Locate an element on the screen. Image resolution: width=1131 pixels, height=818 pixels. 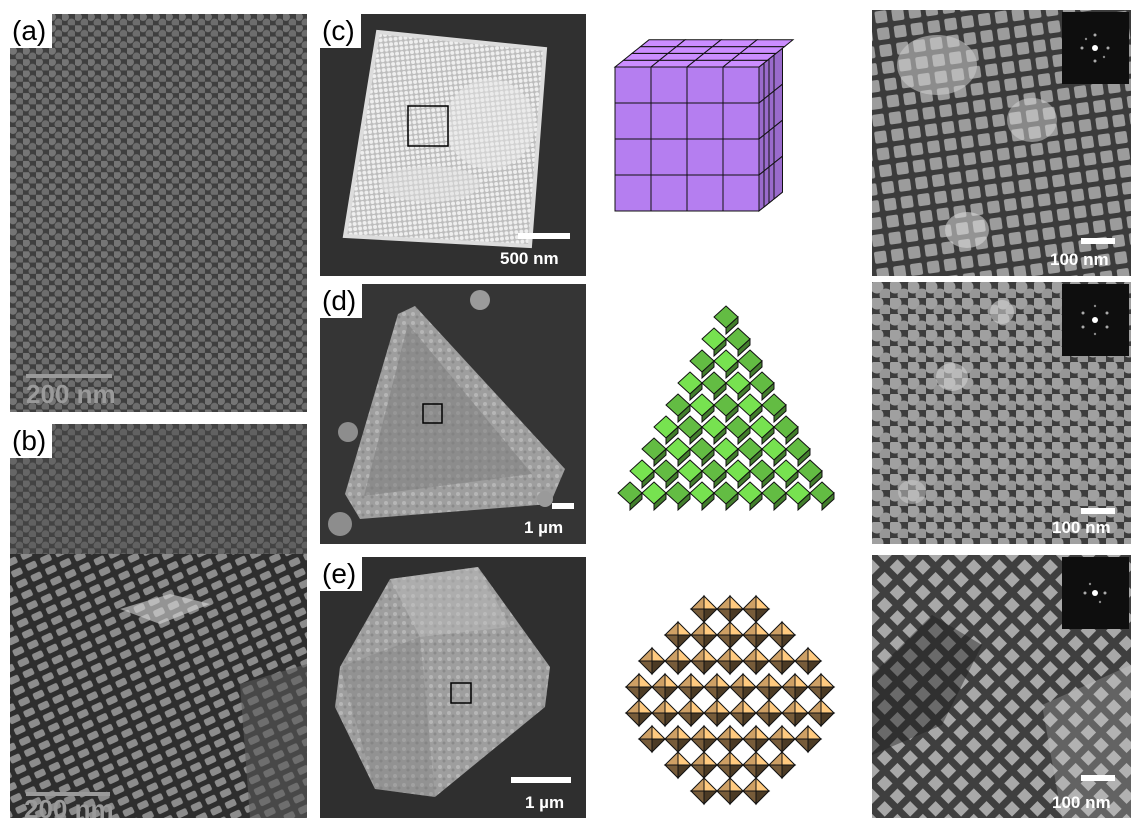
panel-d-zoom-sem-image: 100 nm is located at coordinates (1001, 413).